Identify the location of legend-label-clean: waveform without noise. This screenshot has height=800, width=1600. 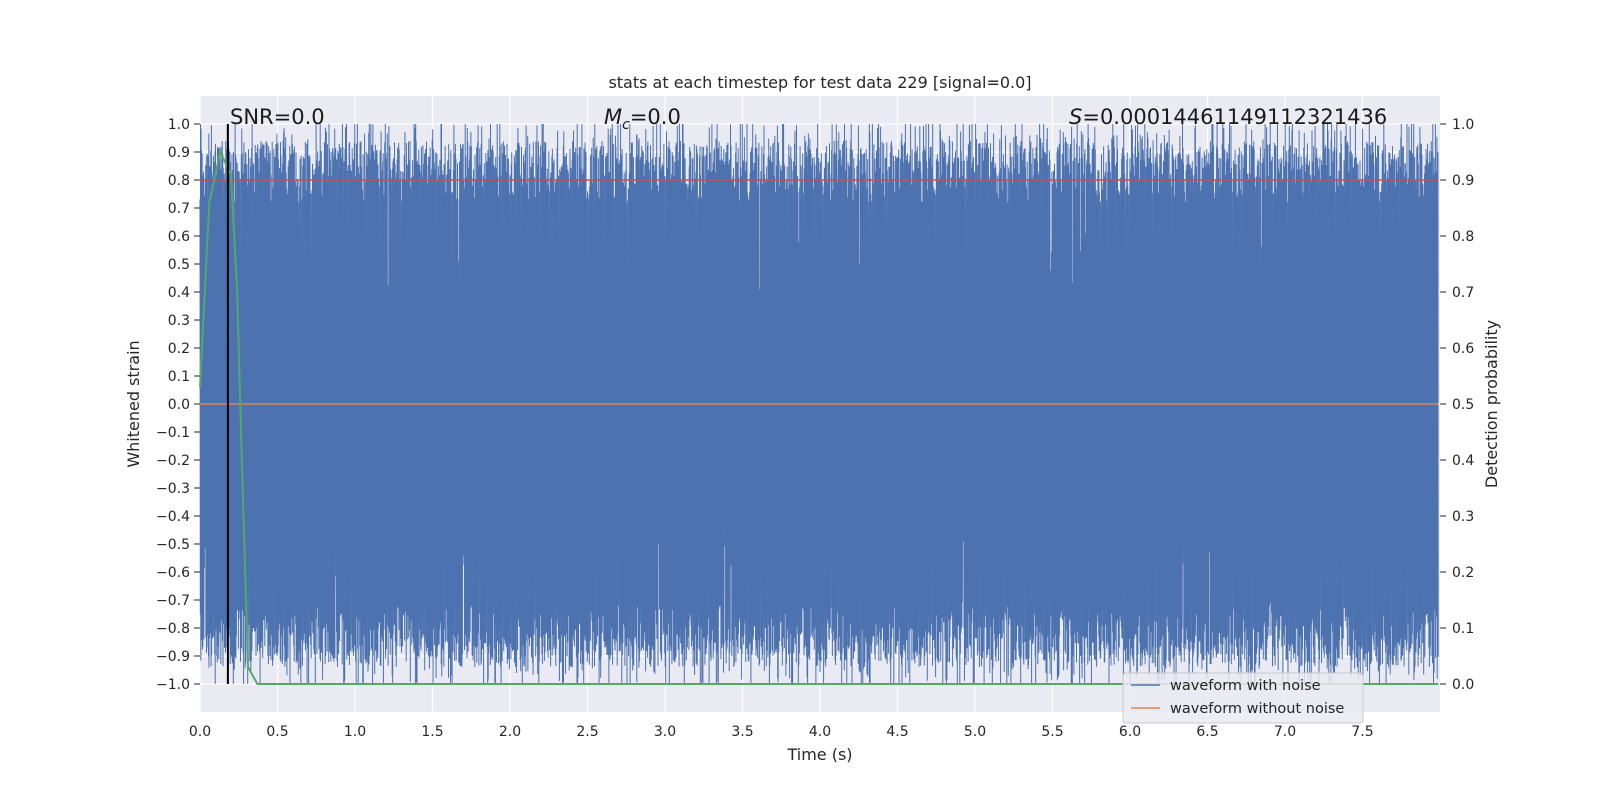
(1257, 709).